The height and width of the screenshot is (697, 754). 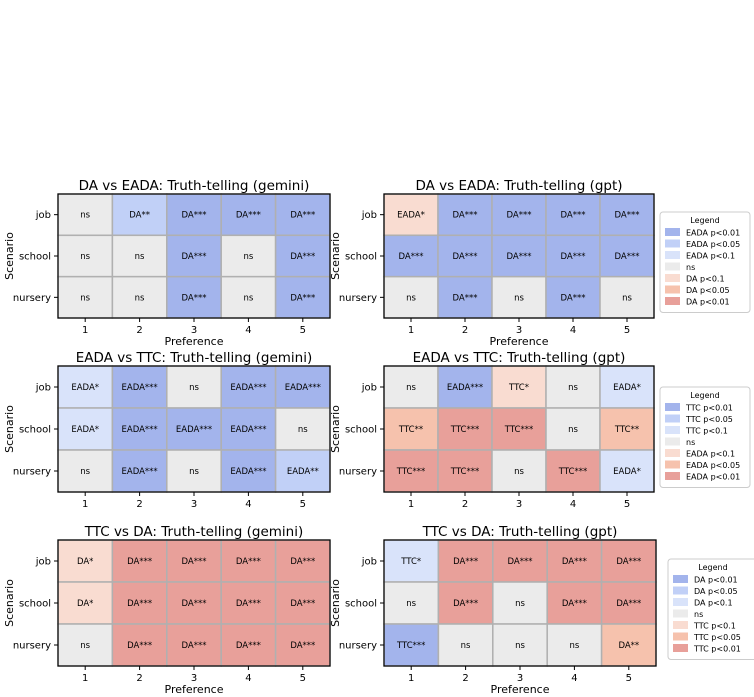 What do you see at coordinates (706, 431) in the screenshot?
I see `legend-entry: TTC p<0.1` at bounding box center [706, 431].